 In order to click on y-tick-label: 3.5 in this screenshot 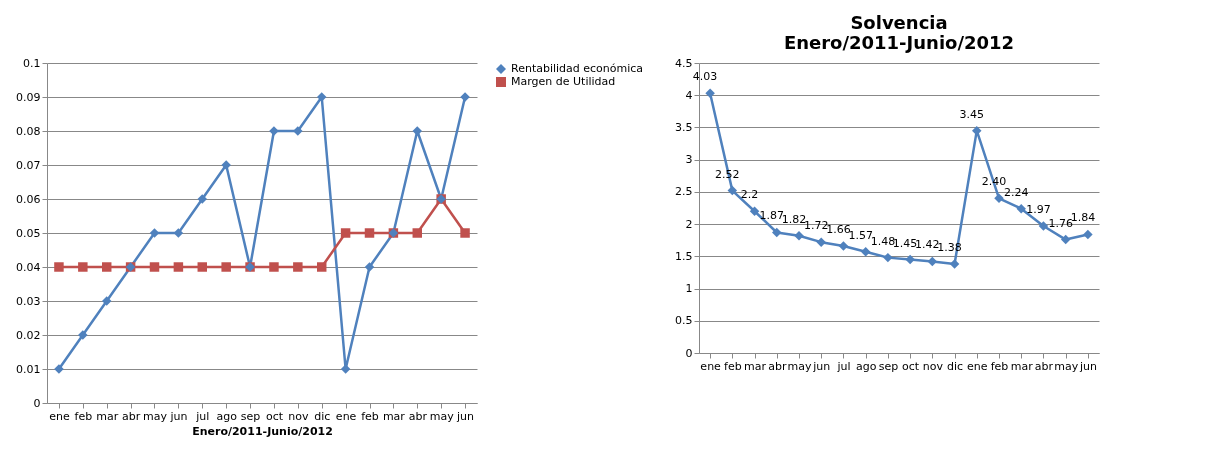, I will do `click(684, 127)`.